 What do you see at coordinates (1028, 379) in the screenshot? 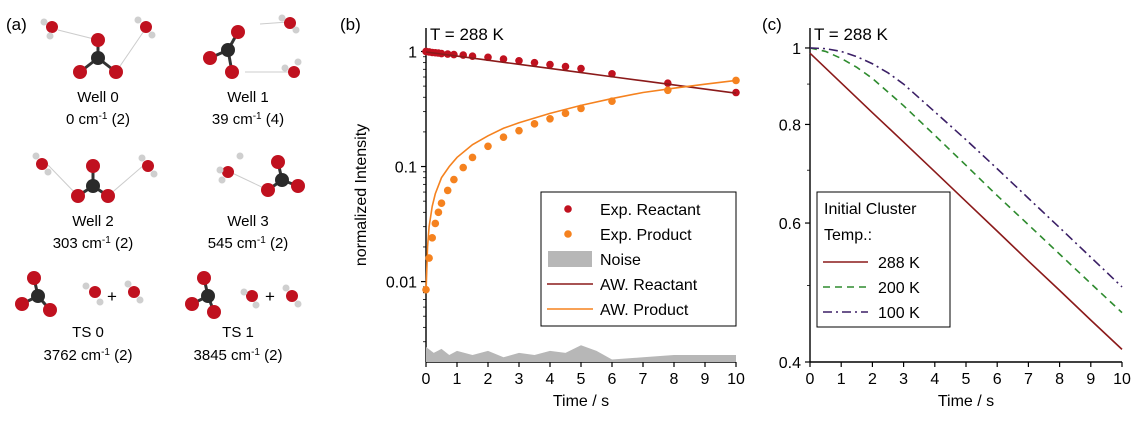
I see `chart-1-x-tick-label: 7` at bounding box center [1028, 379].